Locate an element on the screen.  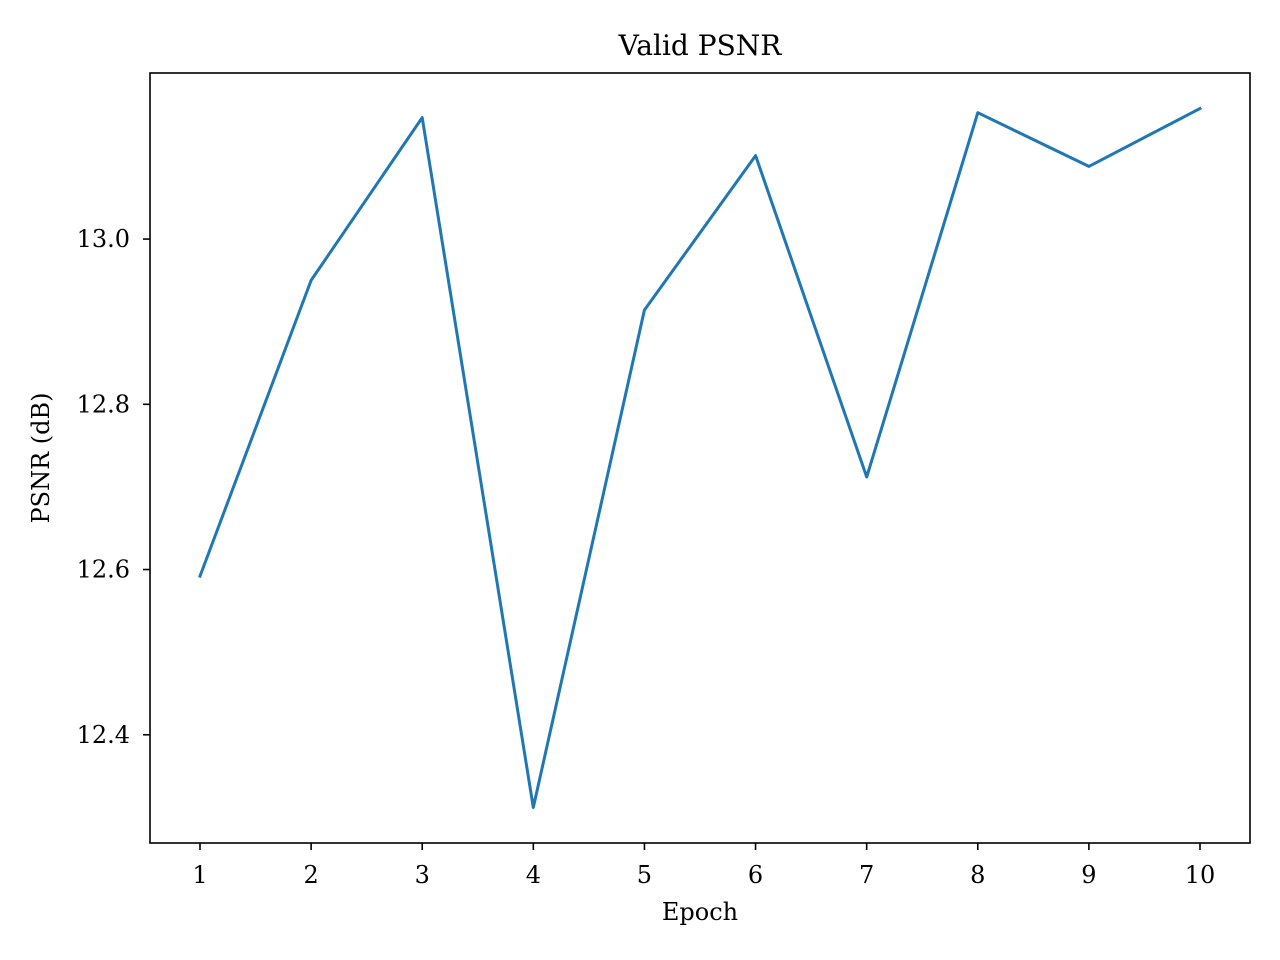
x-axis-ticks: 1 2 3 4 5 6 7 8 9 10 is located at coordinates (703, 866).